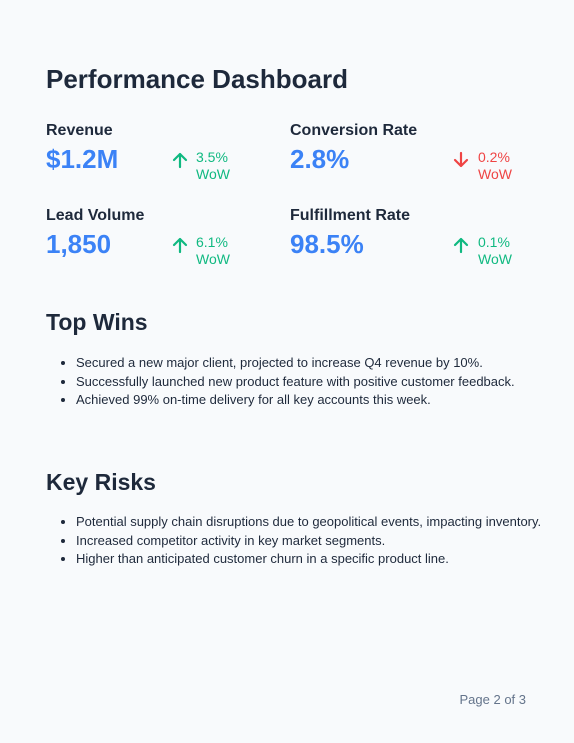  Describe the element at coordinates (461, 159) in the screenshot. I see `arrow-down-icon` at that location.